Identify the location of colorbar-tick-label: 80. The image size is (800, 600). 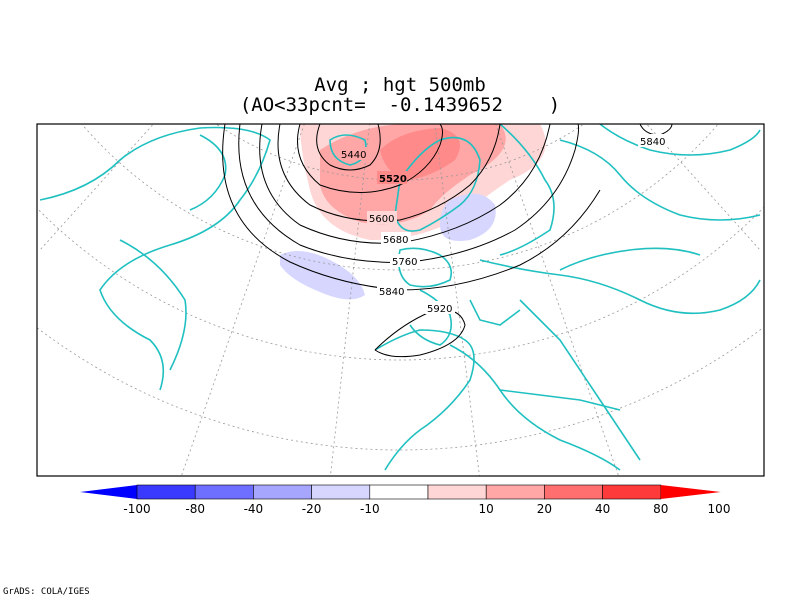
(660, 509).